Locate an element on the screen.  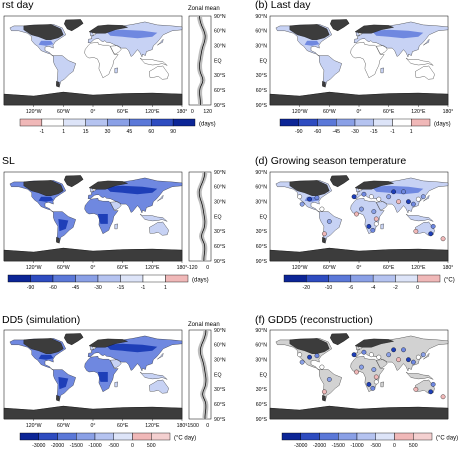
colorbar-label-f: -500 is located at coordinates (376, 446).